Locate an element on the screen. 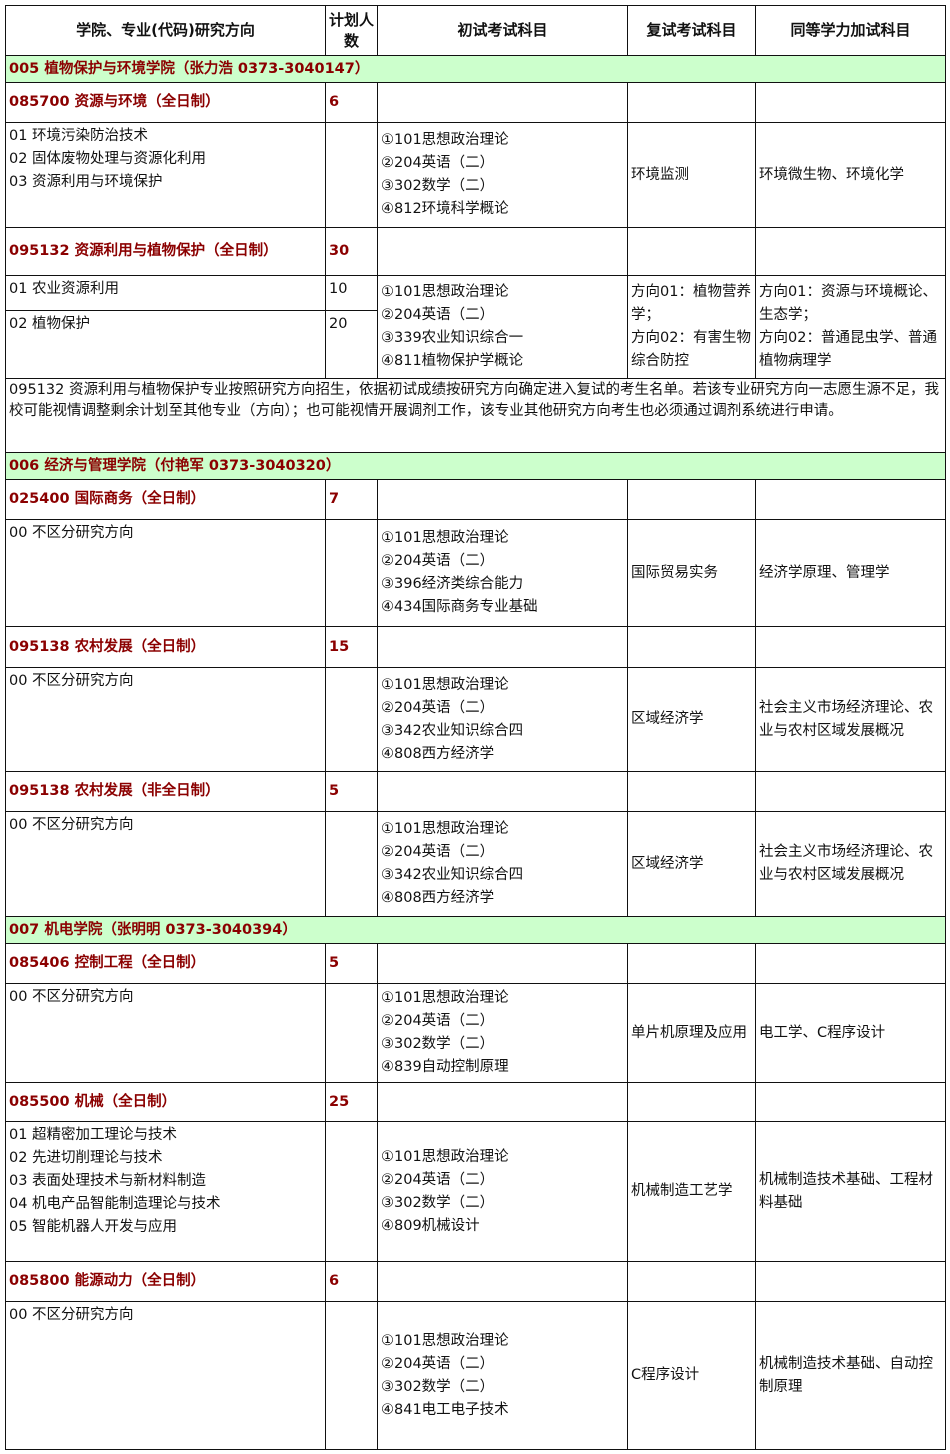 The height and width of the screenshot is (1454, 950). extra-subject: 电工学、C程序设计 is located at coordinates (822, 1032).